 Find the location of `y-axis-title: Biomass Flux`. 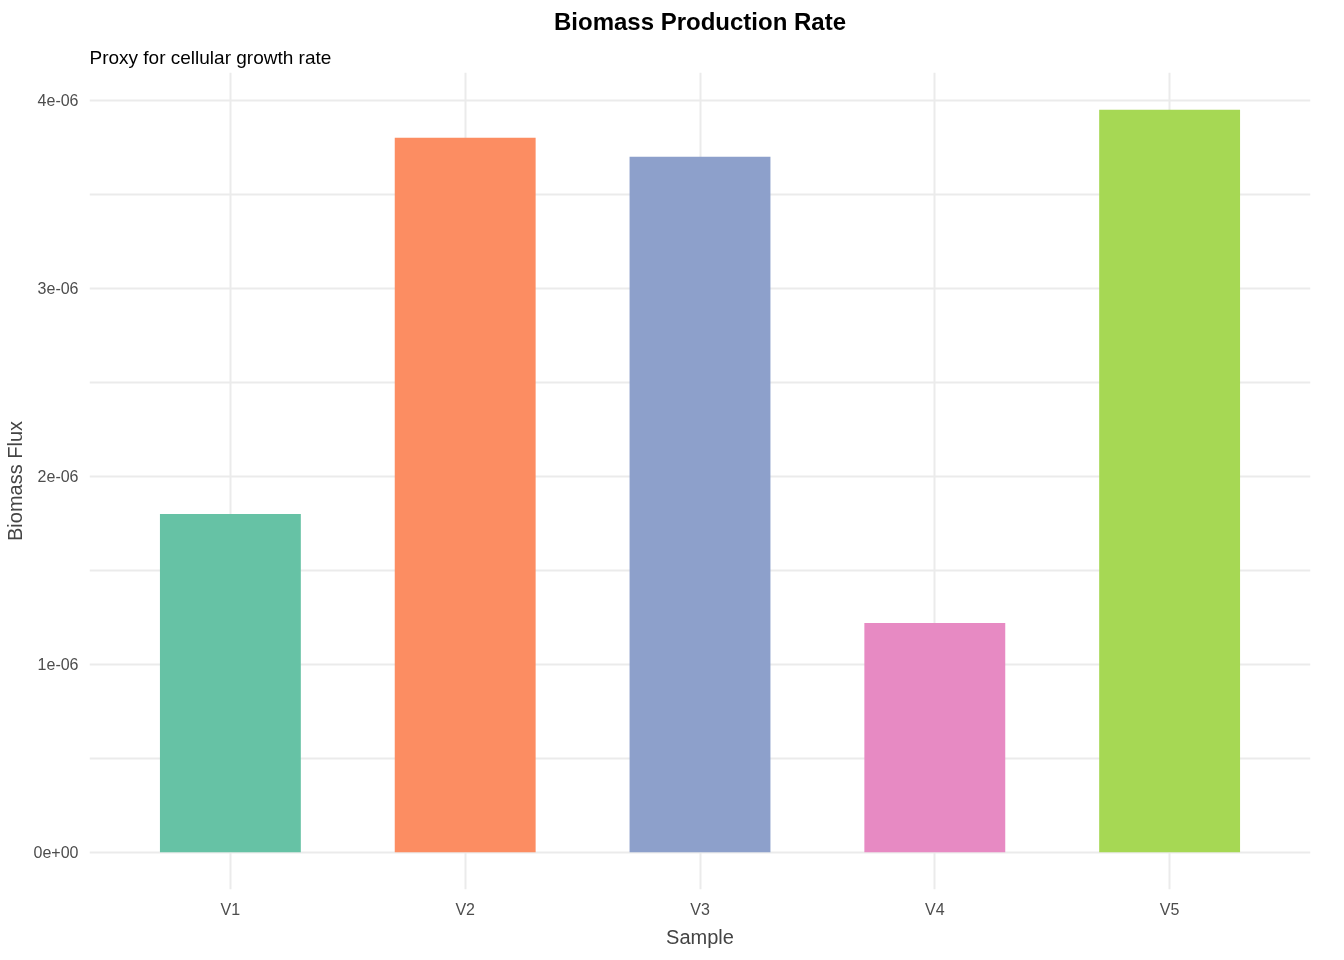

y-axis-title: Biomass Flux is located at coordinates (14, 481).